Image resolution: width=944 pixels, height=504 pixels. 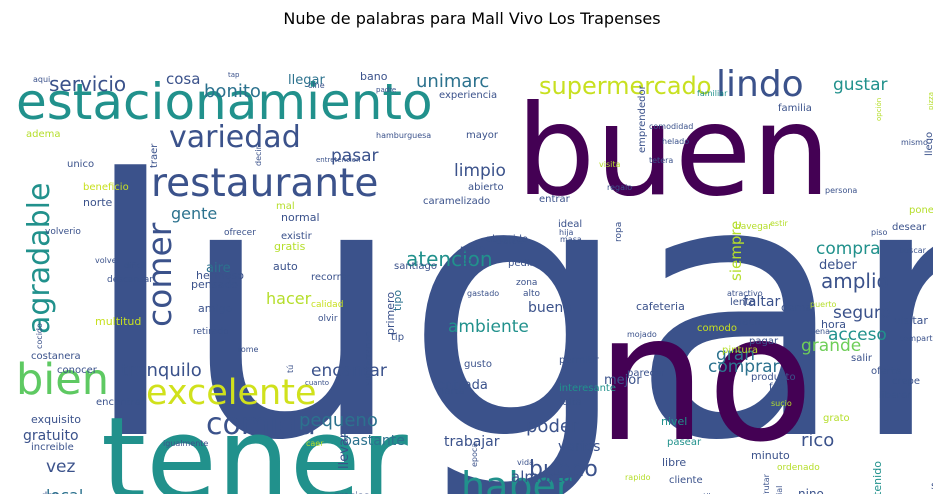 What do you see at coordinates (234, 75) in the screenshot?
I see `word-114: tap` at bounding box center [234, 75].